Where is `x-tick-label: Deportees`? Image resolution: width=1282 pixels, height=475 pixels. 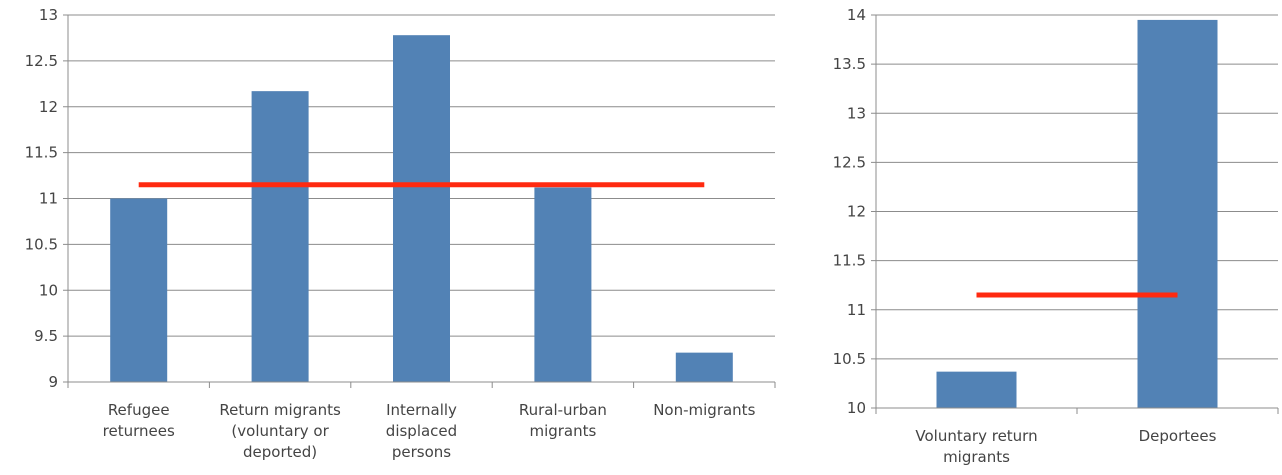 x-tick-label: Deportees is located at coordinates (1178, 436).